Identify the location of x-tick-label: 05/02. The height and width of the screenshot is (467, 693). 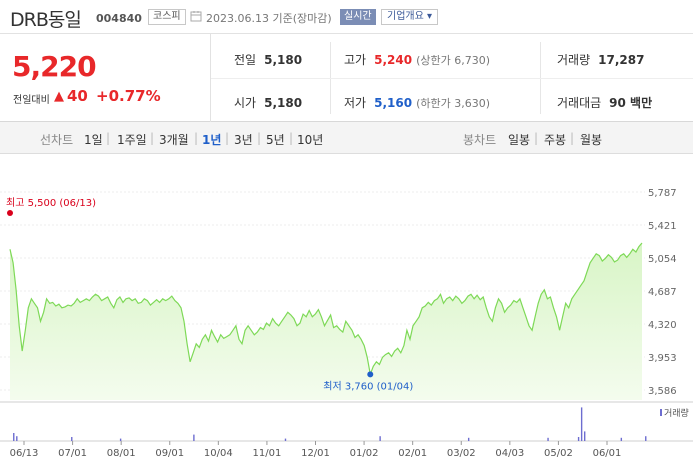
(558, 453).